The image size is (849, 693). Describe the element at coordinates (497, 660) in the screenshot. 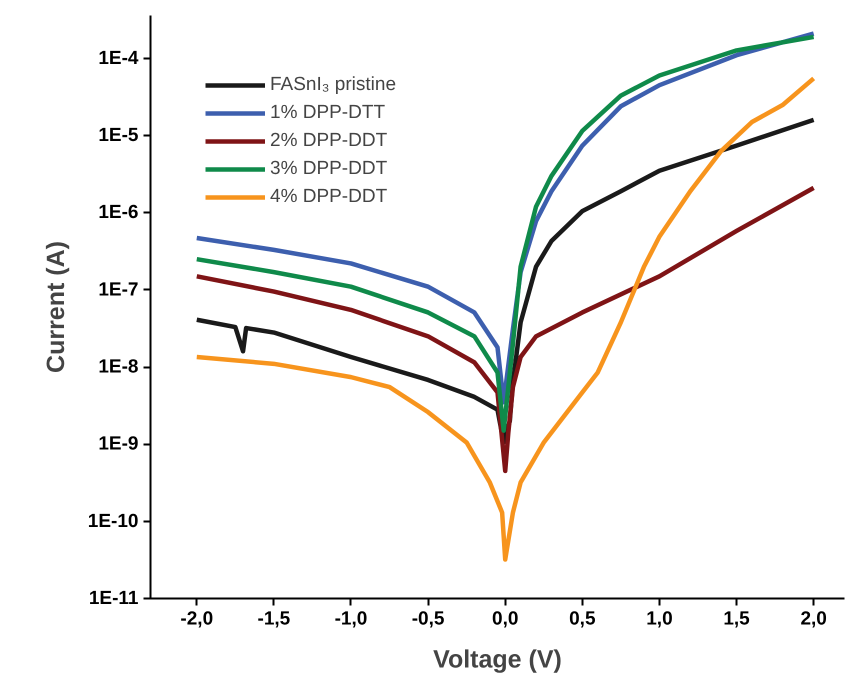

I see `x-axis-title: Voltage (V)` at that location.